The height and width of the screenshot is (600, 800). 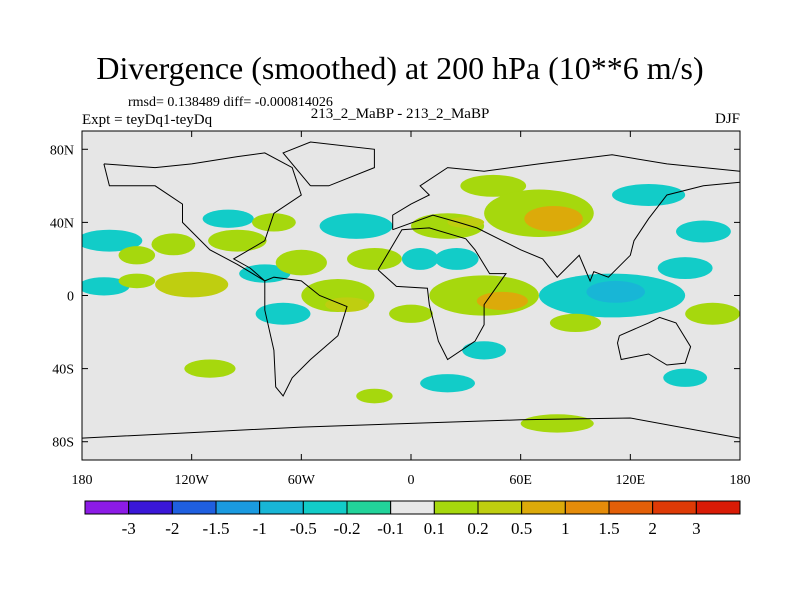 I want to click on y-tick-label: 40N, so click(x=62, y=223).